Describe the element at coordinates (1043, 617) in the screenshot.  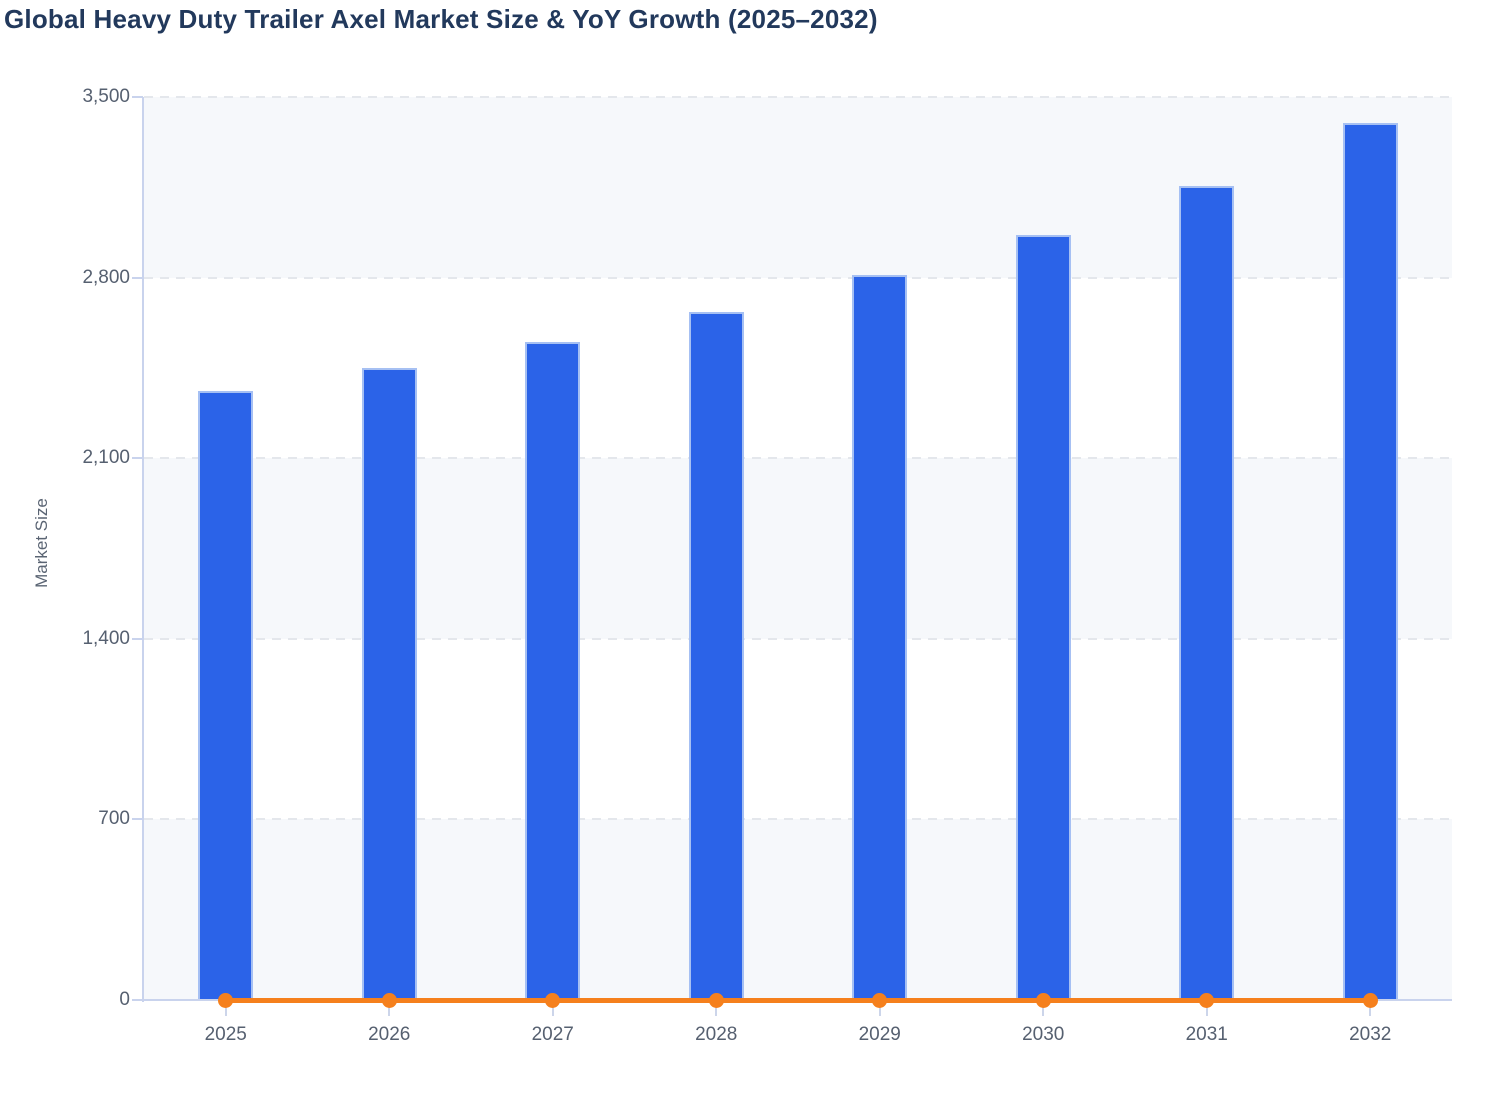
I see `bar-2030` at that location.